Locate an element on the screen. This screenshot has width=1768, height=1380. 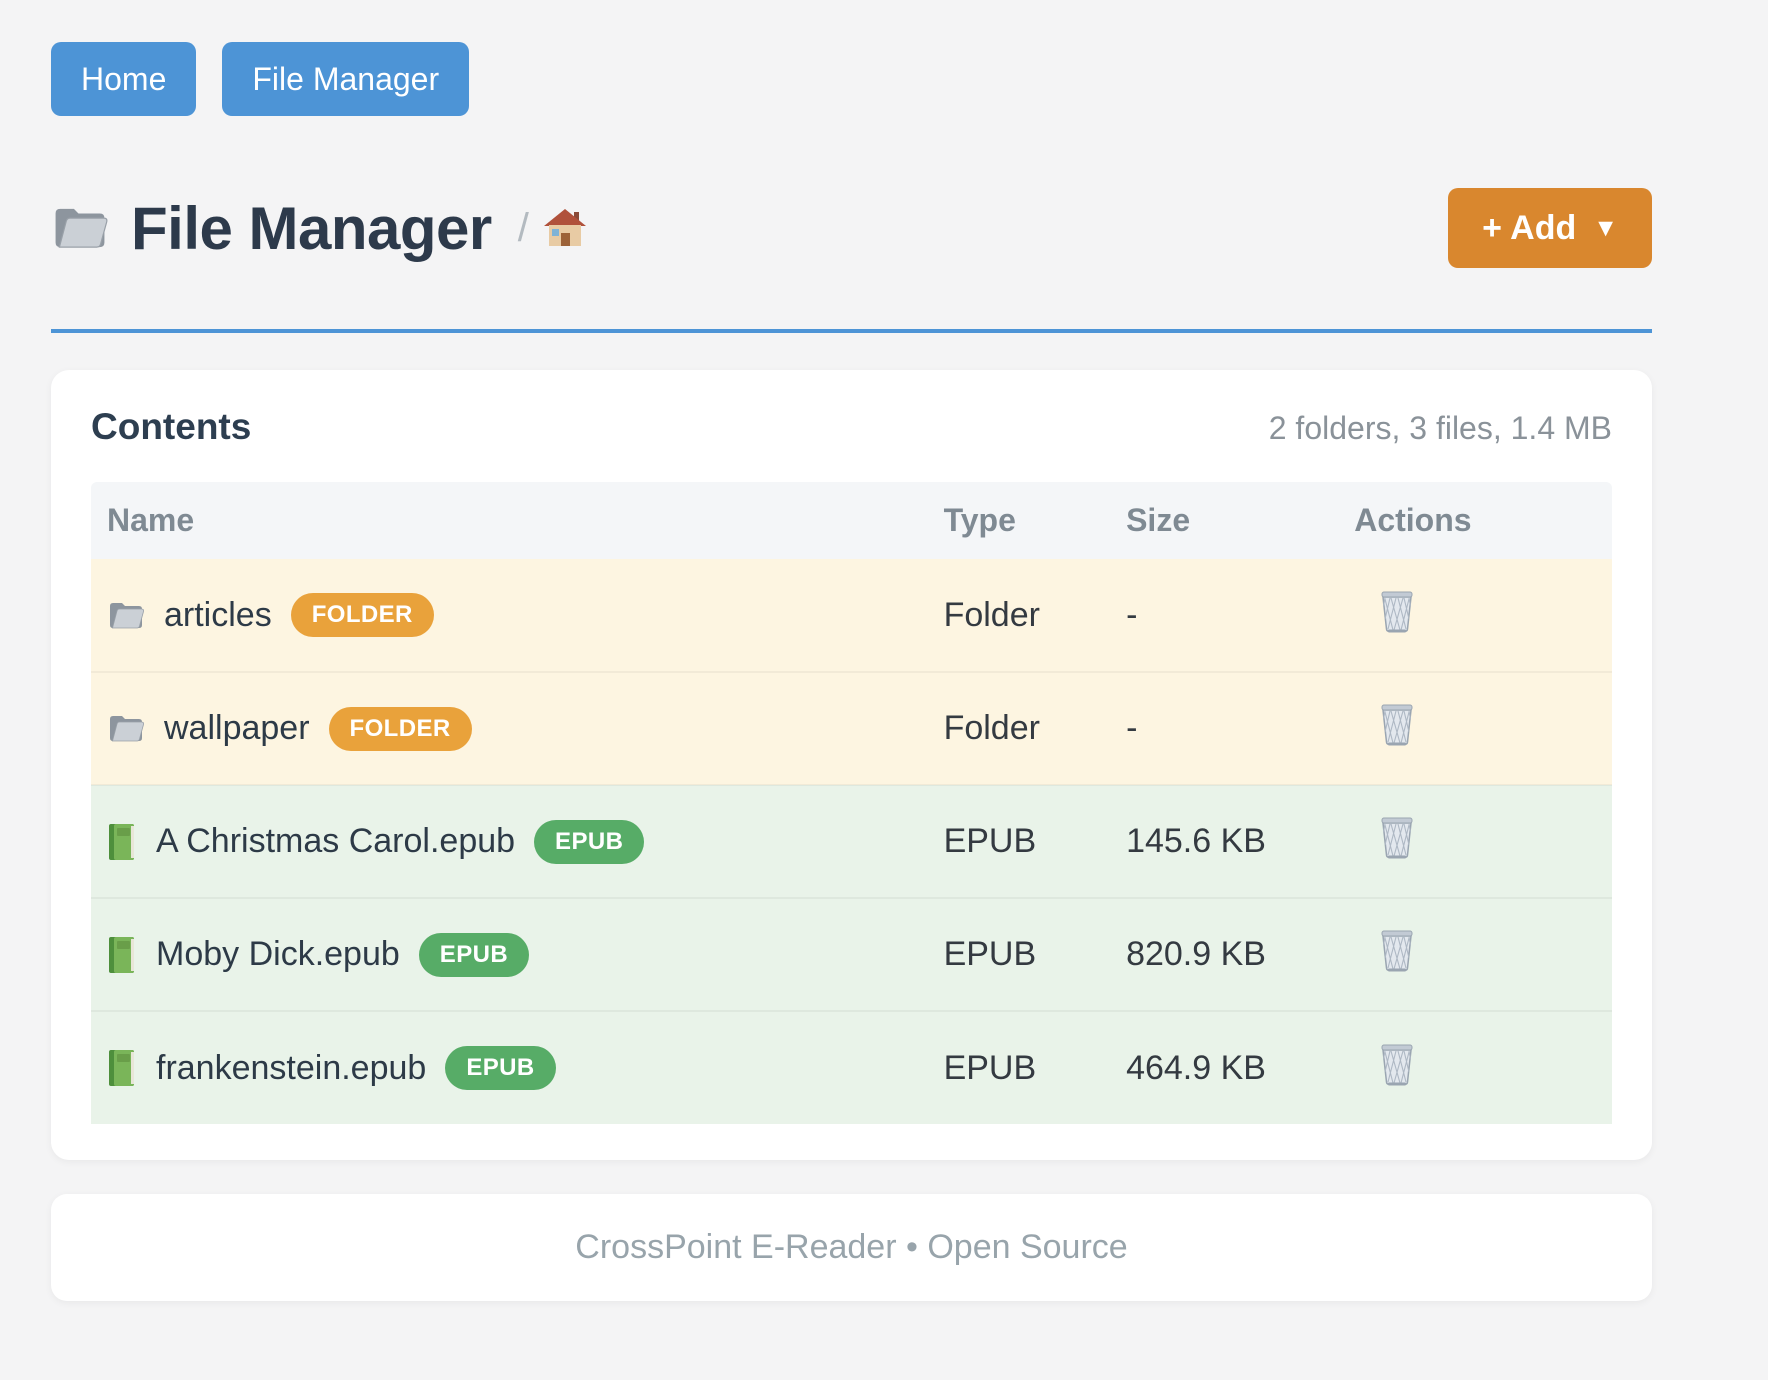
table-row: frankenstein.epub EPUB EPUB 464.9 KB is located at coordinates (851, 1067).